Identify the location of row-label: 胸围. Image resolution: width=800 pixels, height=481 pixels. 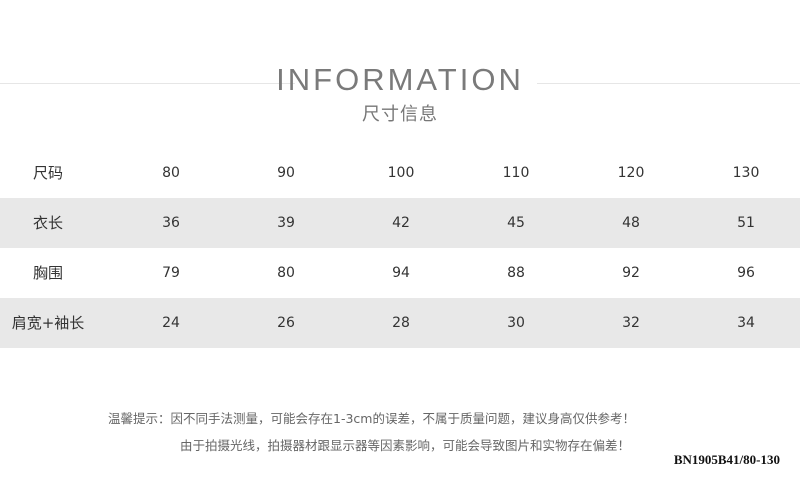
(47, 273).